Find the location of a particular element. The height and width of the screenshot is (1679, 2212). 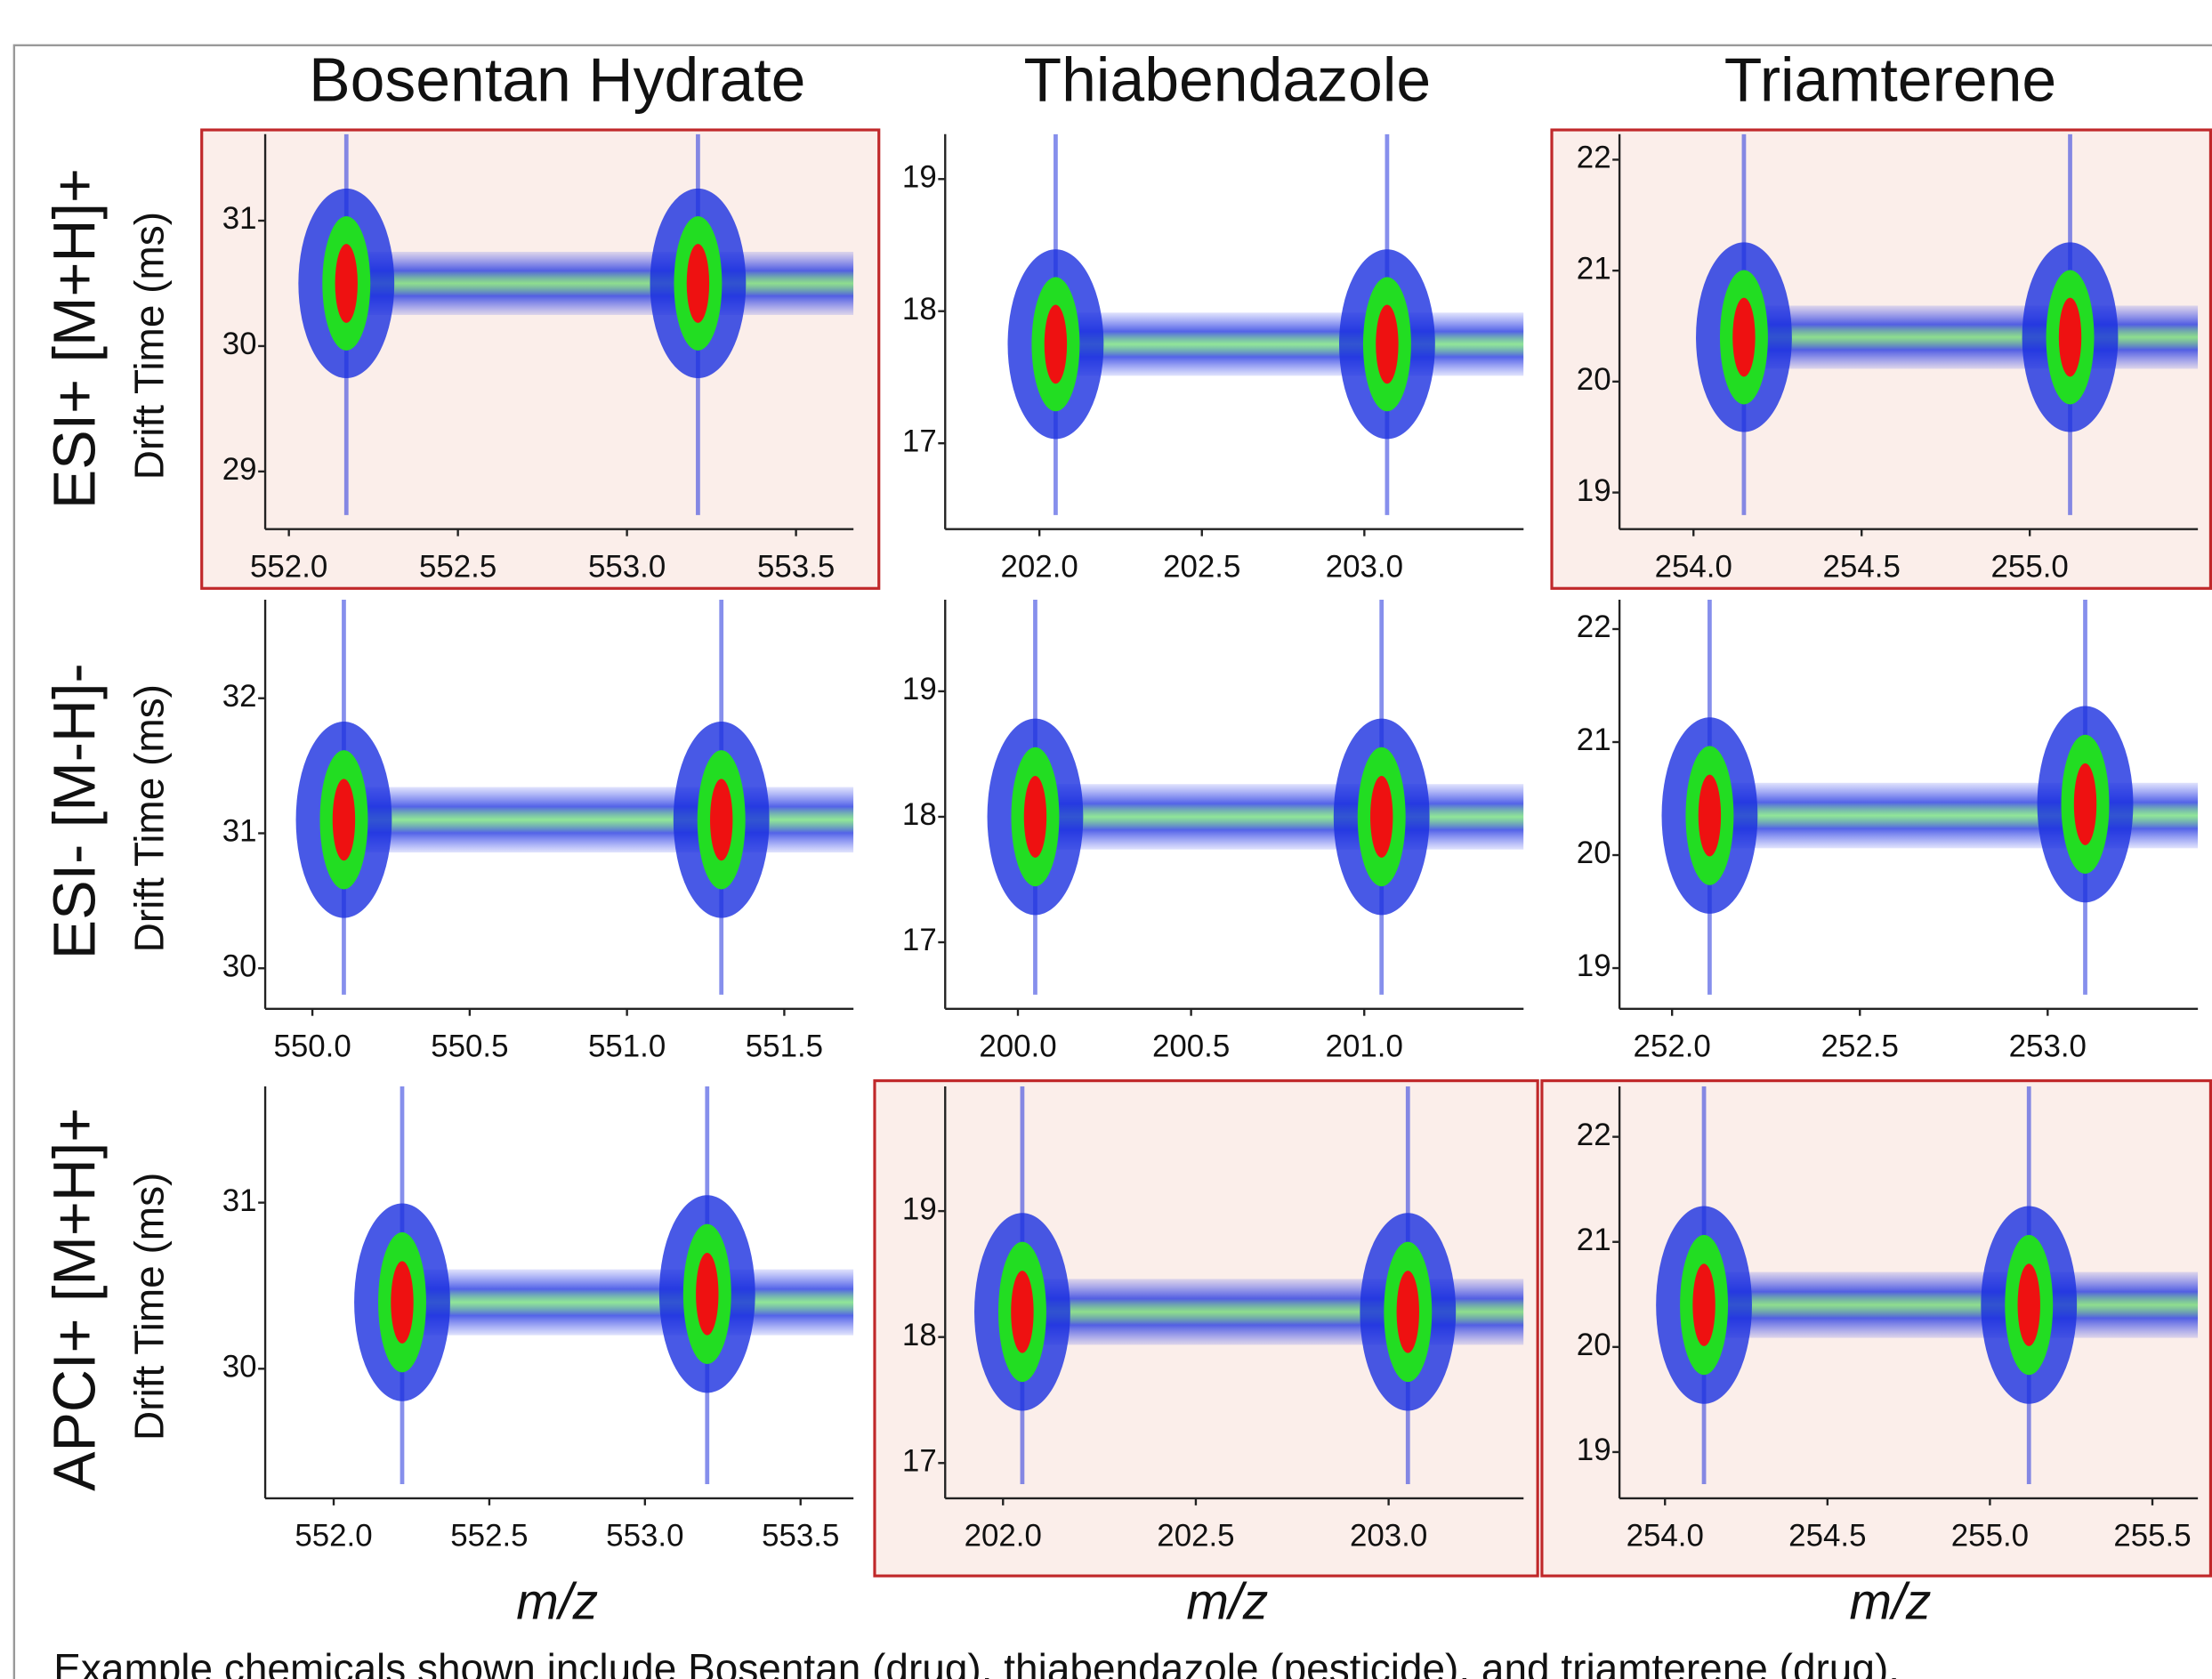

highlight-box is located at coordinates (540, 359).